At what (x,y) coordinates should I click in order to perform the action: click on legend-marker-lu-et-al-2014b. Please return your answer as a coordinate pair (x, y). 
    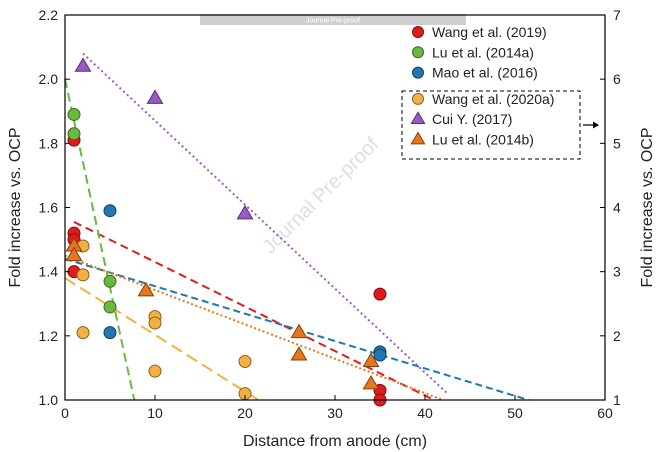
    Looking at the image, I should click on (418, 138).